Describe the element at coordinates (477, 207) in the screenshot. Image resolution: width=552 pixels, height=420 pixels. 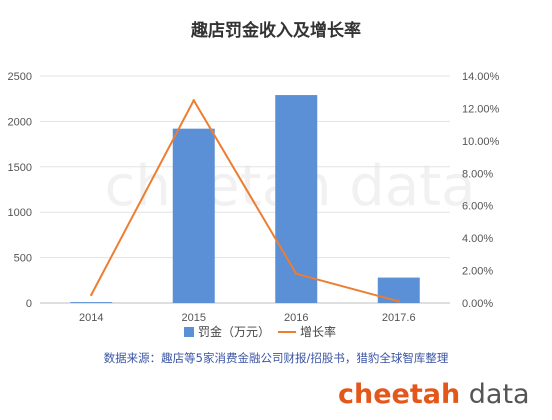
I see `right-tick-label: 6.00%` at that location.